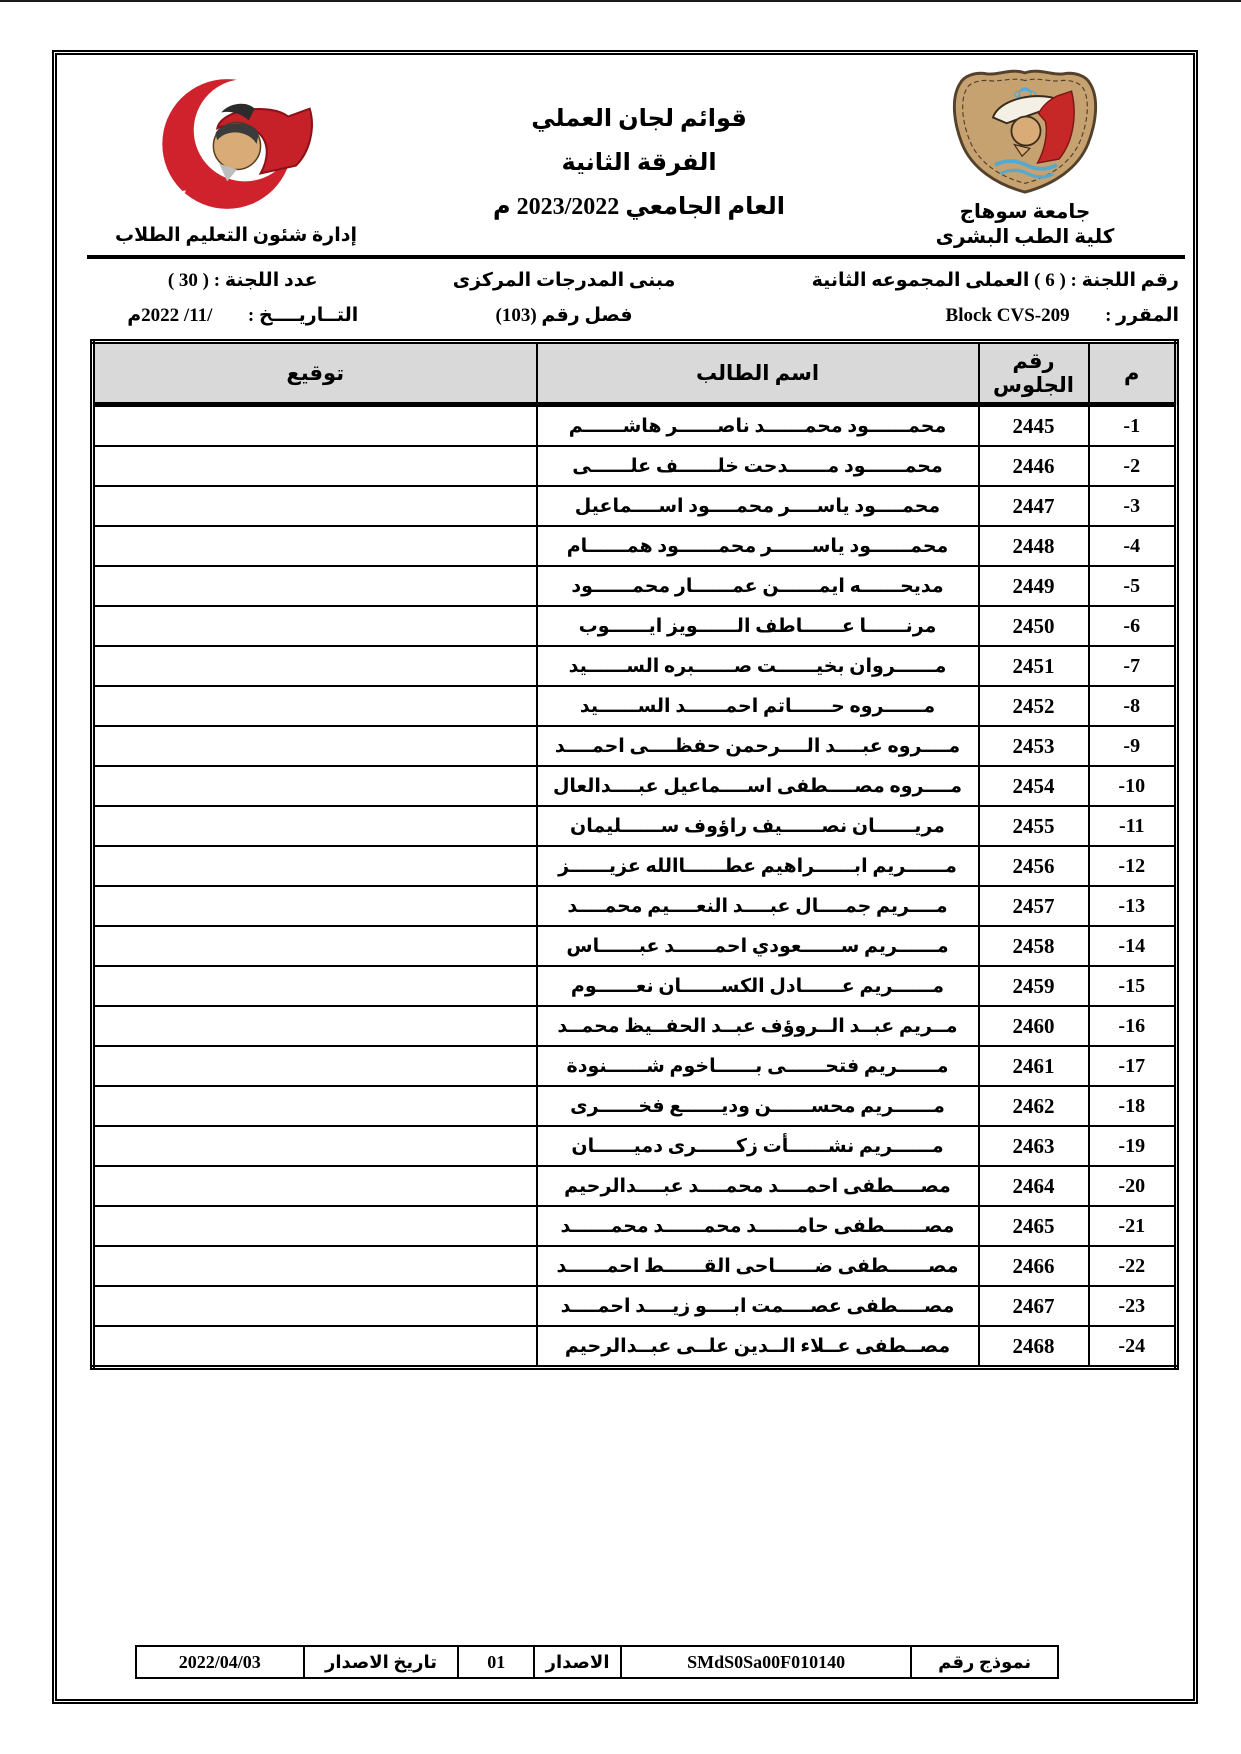  What do you see at coordinates (1007, 315) in the screenshot?
I see `course-code: Block CVS-209` at bounding box center [1007, 315].